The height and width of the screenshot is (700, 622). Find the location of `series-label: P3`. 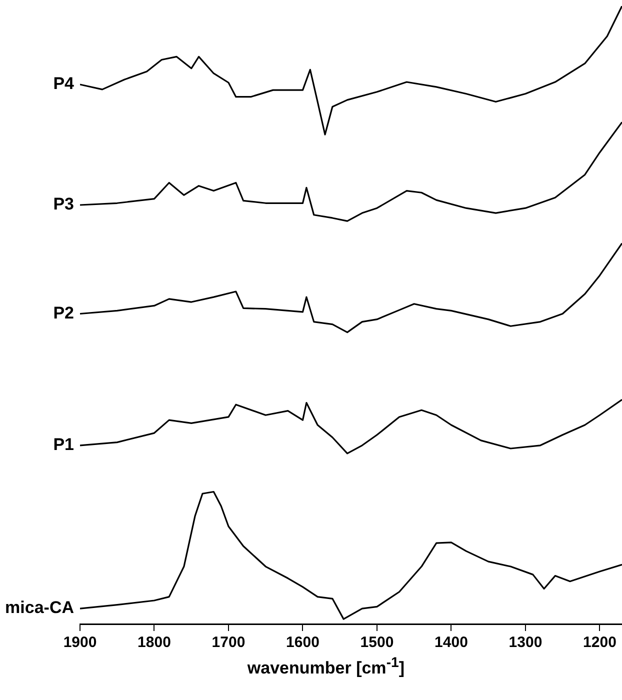

series-label: P3 is located at coordinates (63, 204).